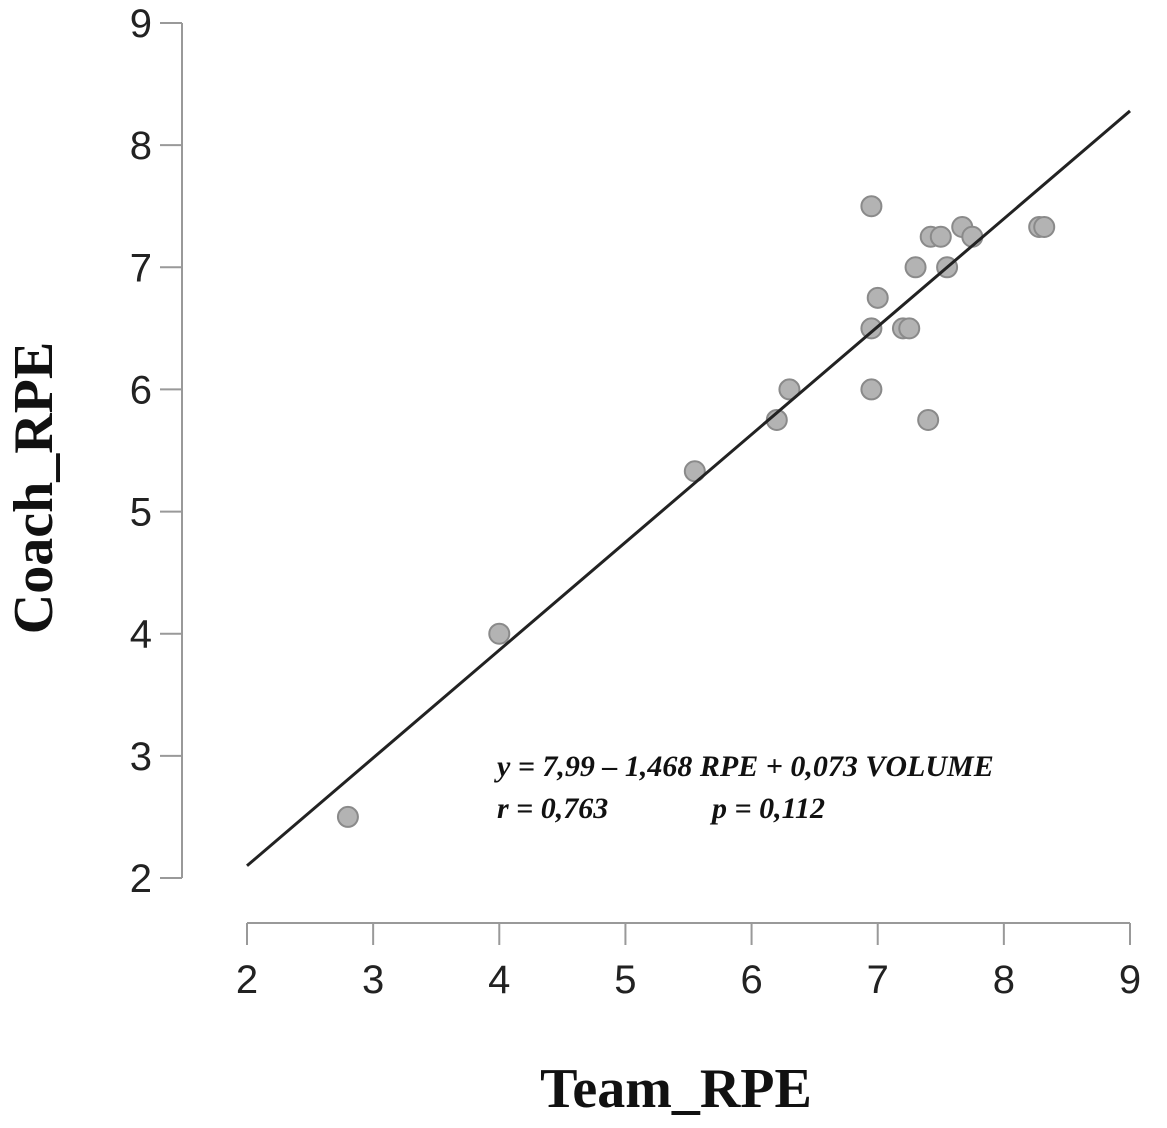  What do you see at coordinates (676, 1089) in the screenshot?
I see `x-axis-title: Team_RPE` at bounding box center [676, 1089].